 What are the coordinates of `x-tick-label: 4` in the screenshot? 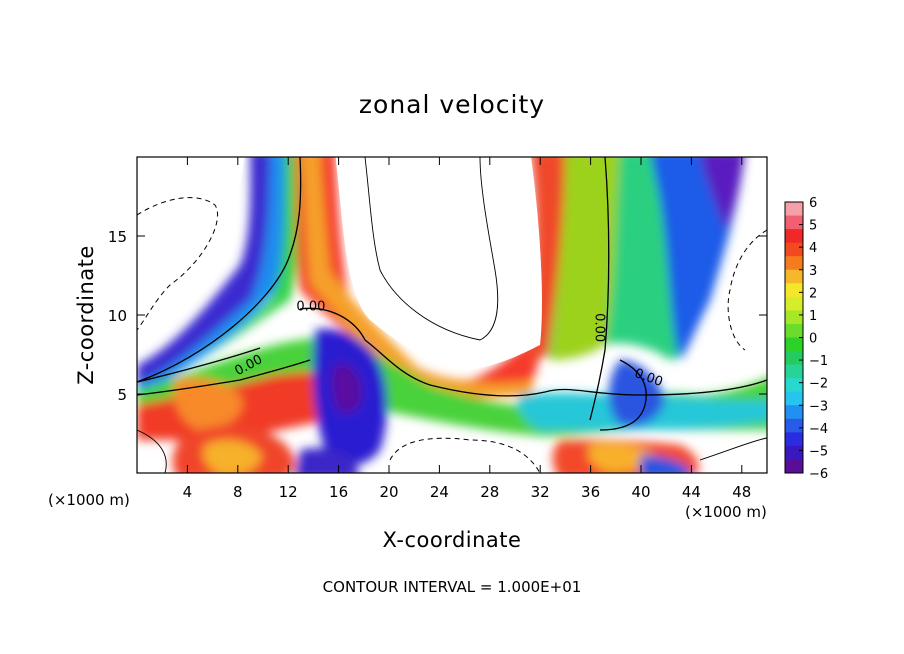 It's located at (188, 492).